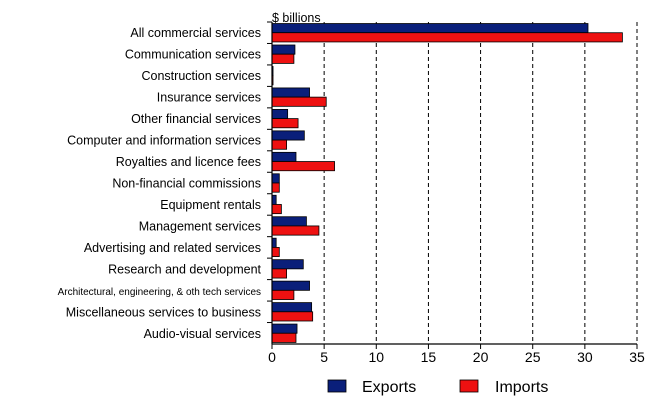 This screenshot has height=397, width=657. I want to click on x-tick-label: 35, so click(637, 357).